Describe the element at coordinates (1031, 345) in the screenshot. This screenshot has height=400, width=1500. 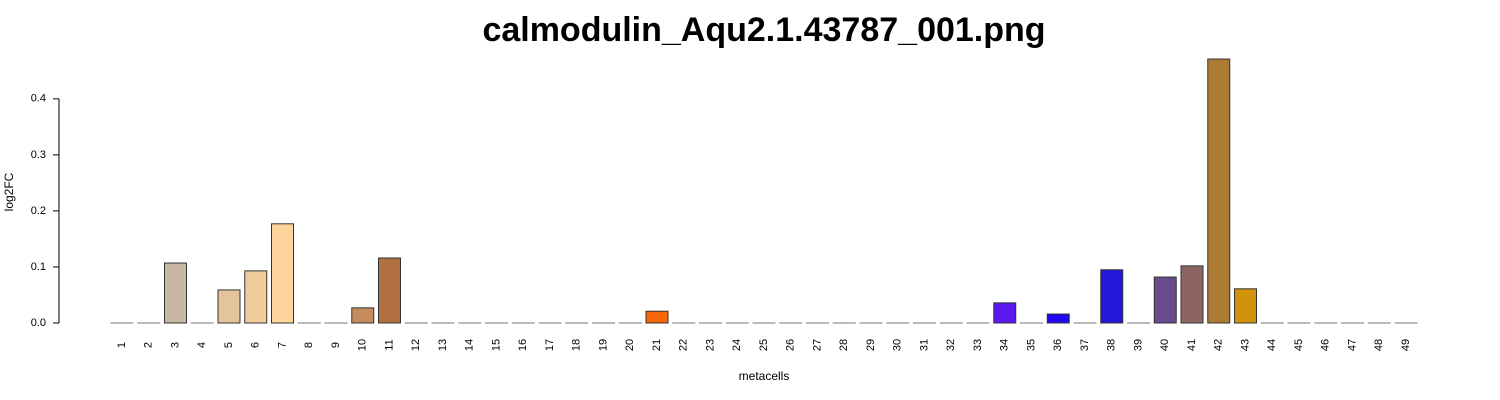
I see `x-tick-label: 35` at that location.